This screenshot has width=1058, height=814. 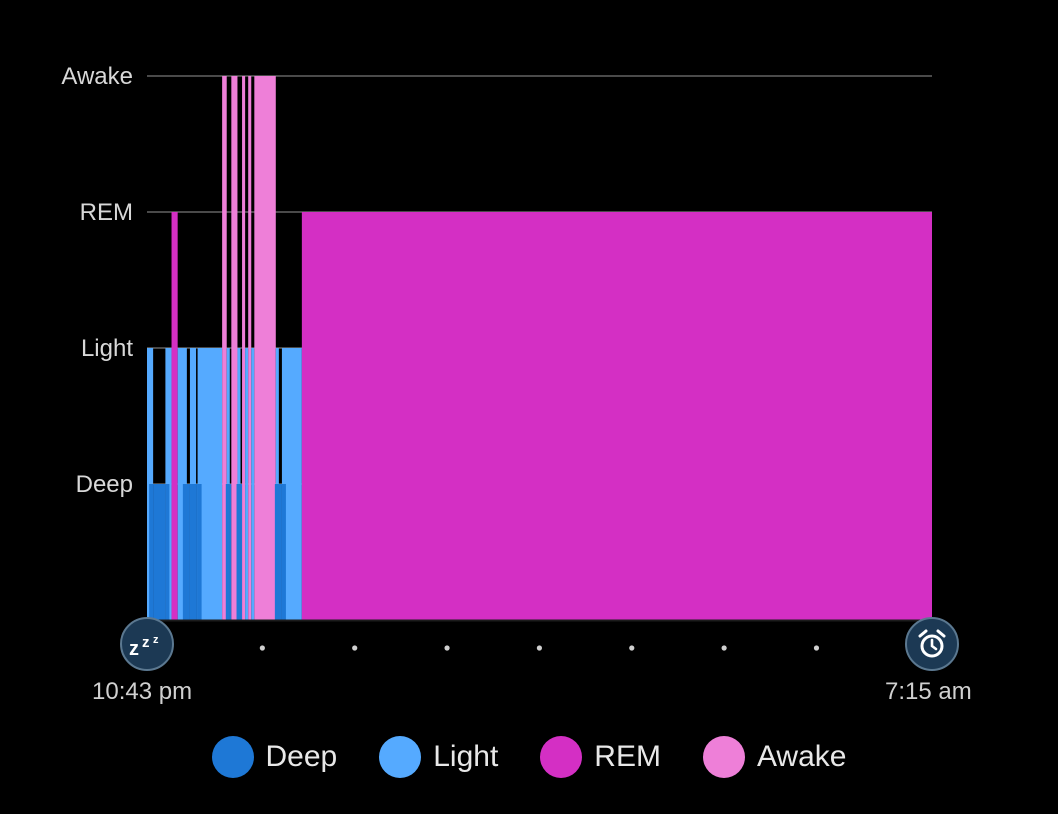 I want to click on sleep-zzz-icon: z z z, so click(x=144, y=646).